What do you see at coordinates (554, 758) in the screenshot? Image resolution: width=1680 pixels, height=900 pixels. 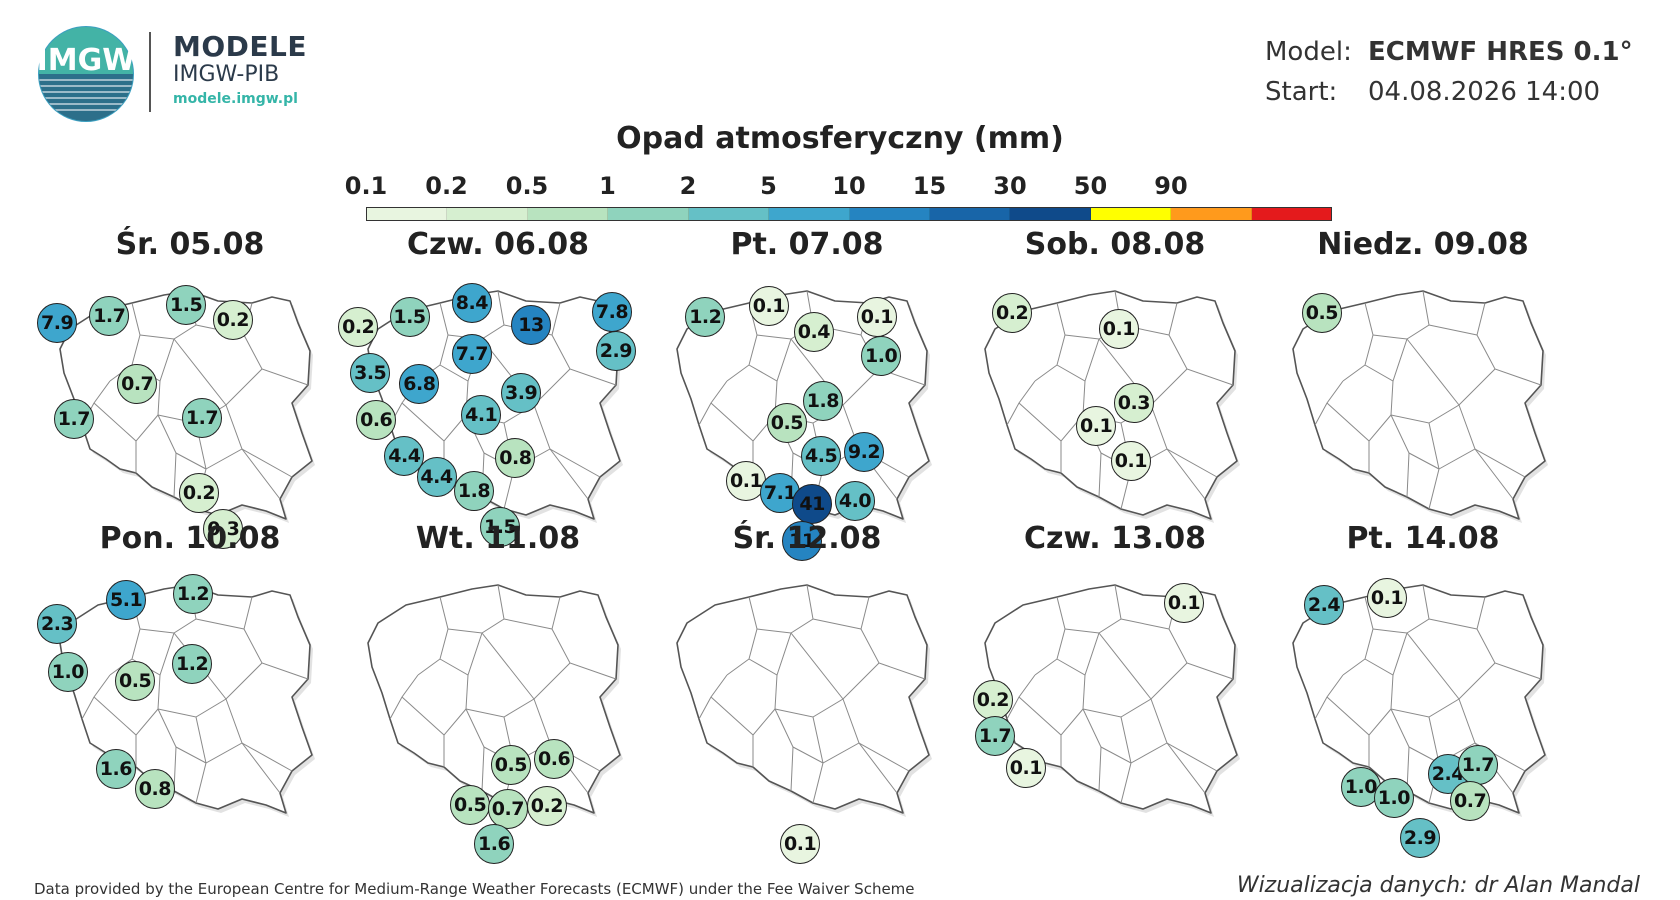 I see `precip-marker: 0.6` at bounding box center [554, 758].